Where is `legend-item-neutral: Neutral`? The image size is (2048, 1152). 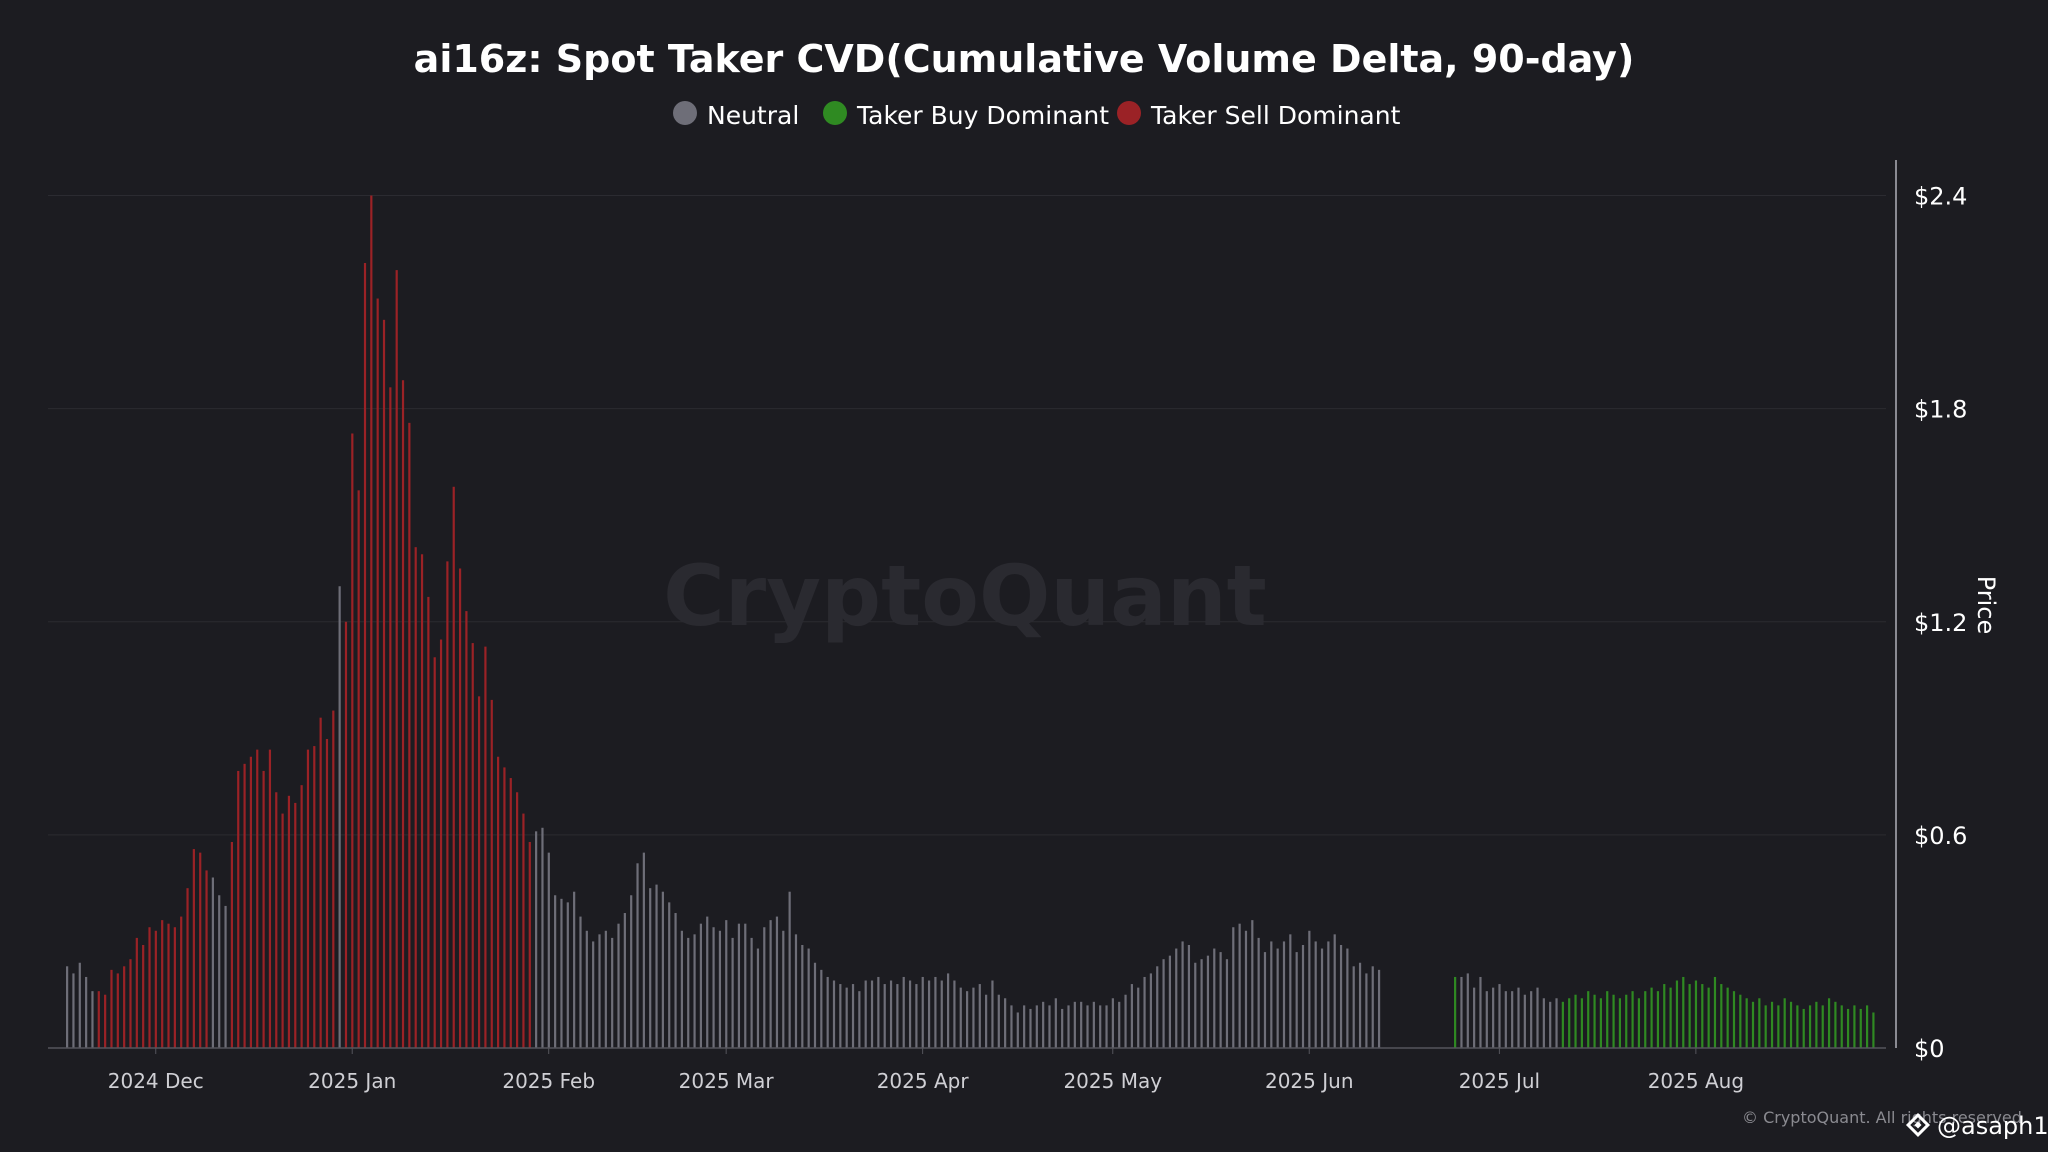
legend-item-neutral: Neutral is located at coordinates (736, 115).